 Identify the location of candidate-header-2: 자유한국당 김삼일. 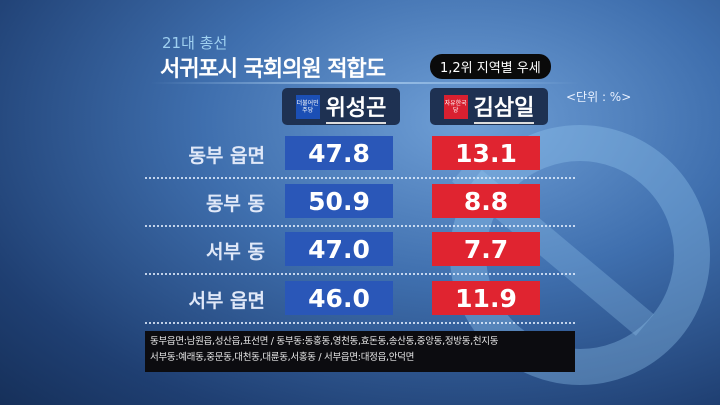
(489, 106).